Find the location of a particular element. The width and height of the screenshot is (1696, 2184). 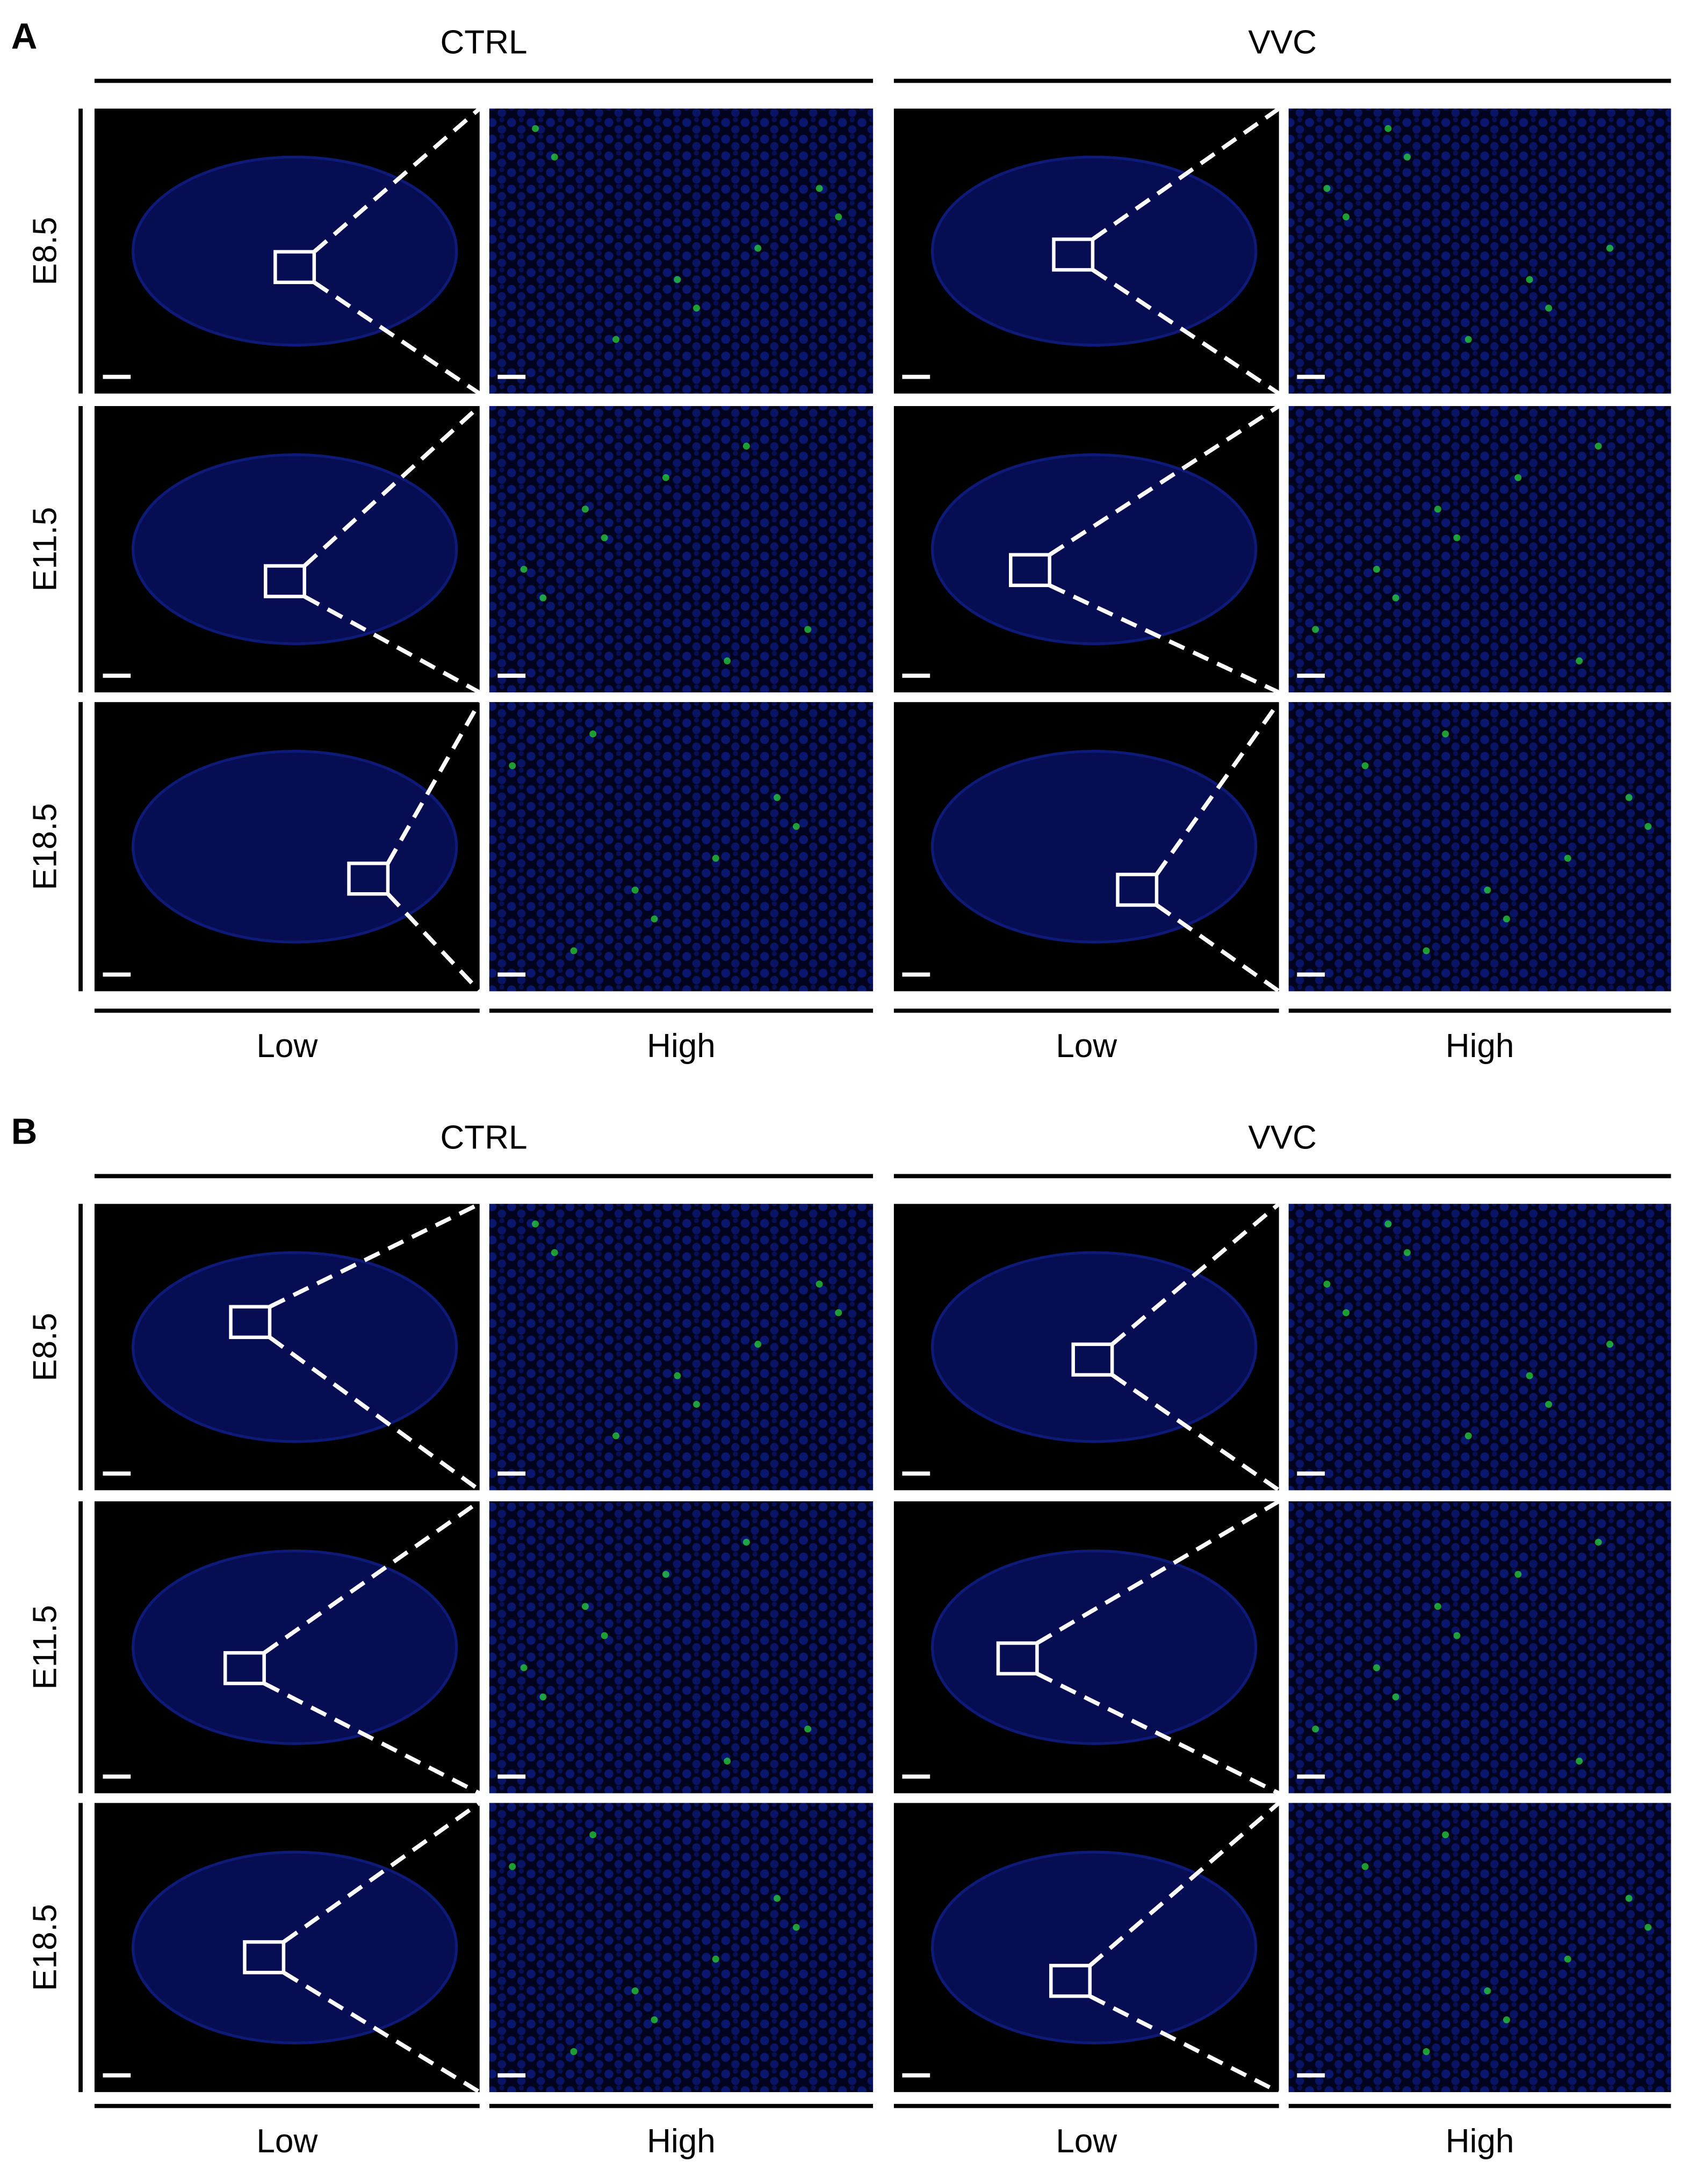

group-label: CTRL is located at coordinates (484, 42).